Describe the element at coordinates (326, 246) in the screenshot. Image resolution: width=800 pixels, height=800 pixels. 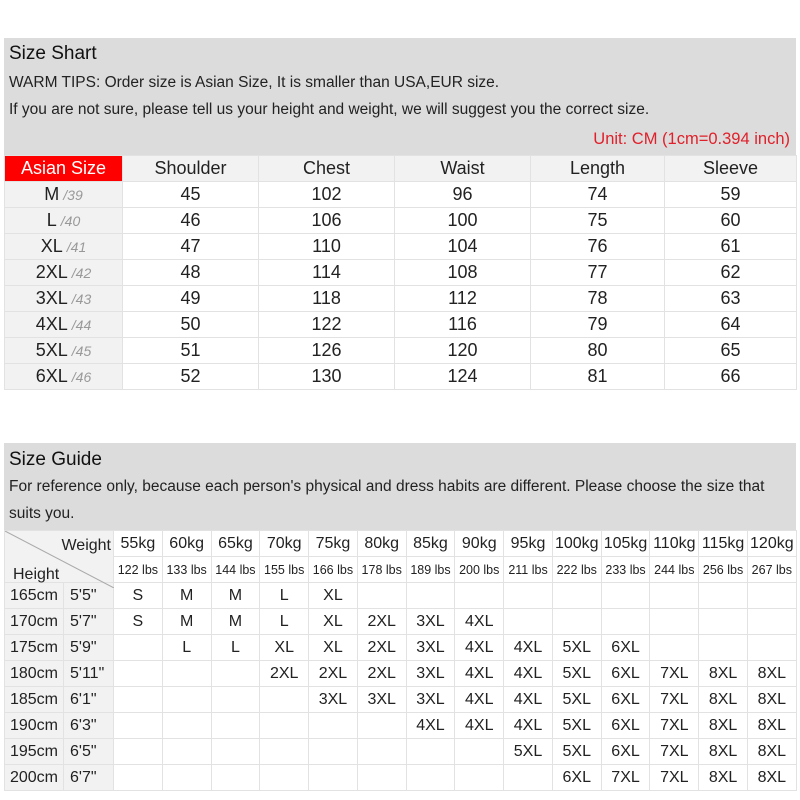
I see `measurement-cell: 110` at that location.